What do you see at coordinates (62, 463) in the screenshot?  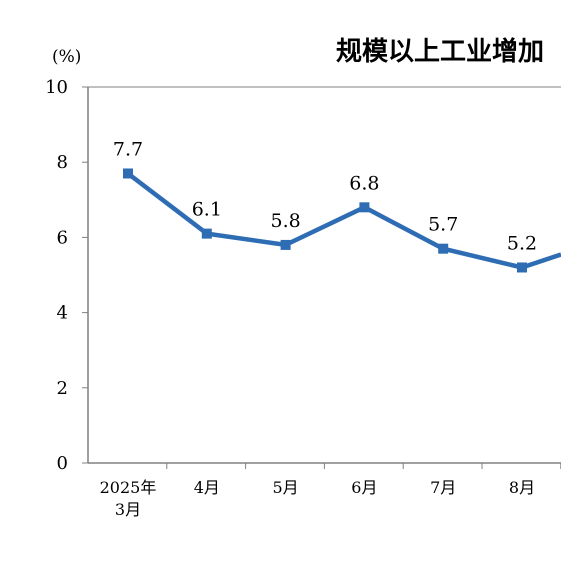 I see `y-tick-label: 0` at bounding box center [62, 463].